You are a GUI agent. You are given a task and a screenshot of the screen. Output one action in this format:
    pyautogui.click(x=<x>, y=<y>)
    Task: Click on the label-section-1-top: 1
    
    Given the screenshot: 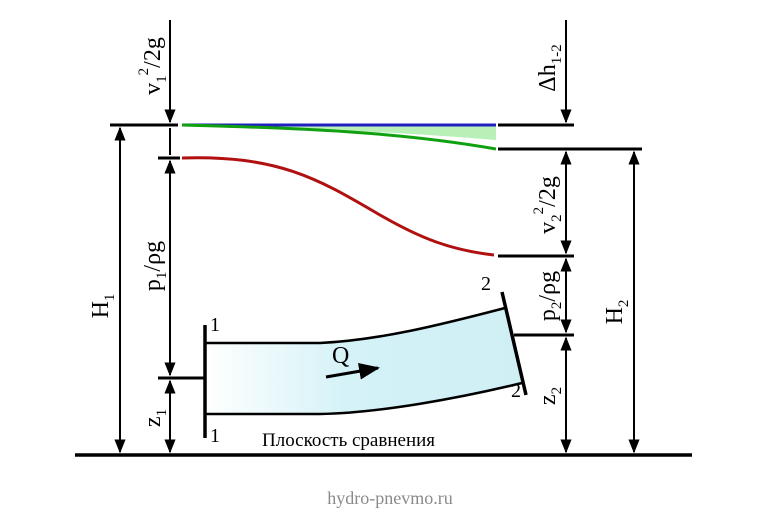 What is the action you would take?
    pyautogui.click(x=215, y=325)
    